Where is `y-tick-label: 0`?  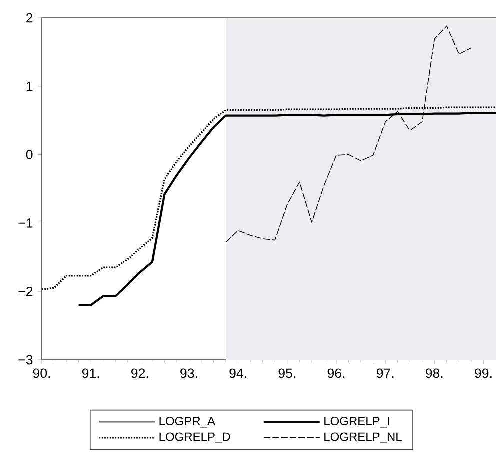 y-tick-label: 0 is located at coordinates (29, 155).